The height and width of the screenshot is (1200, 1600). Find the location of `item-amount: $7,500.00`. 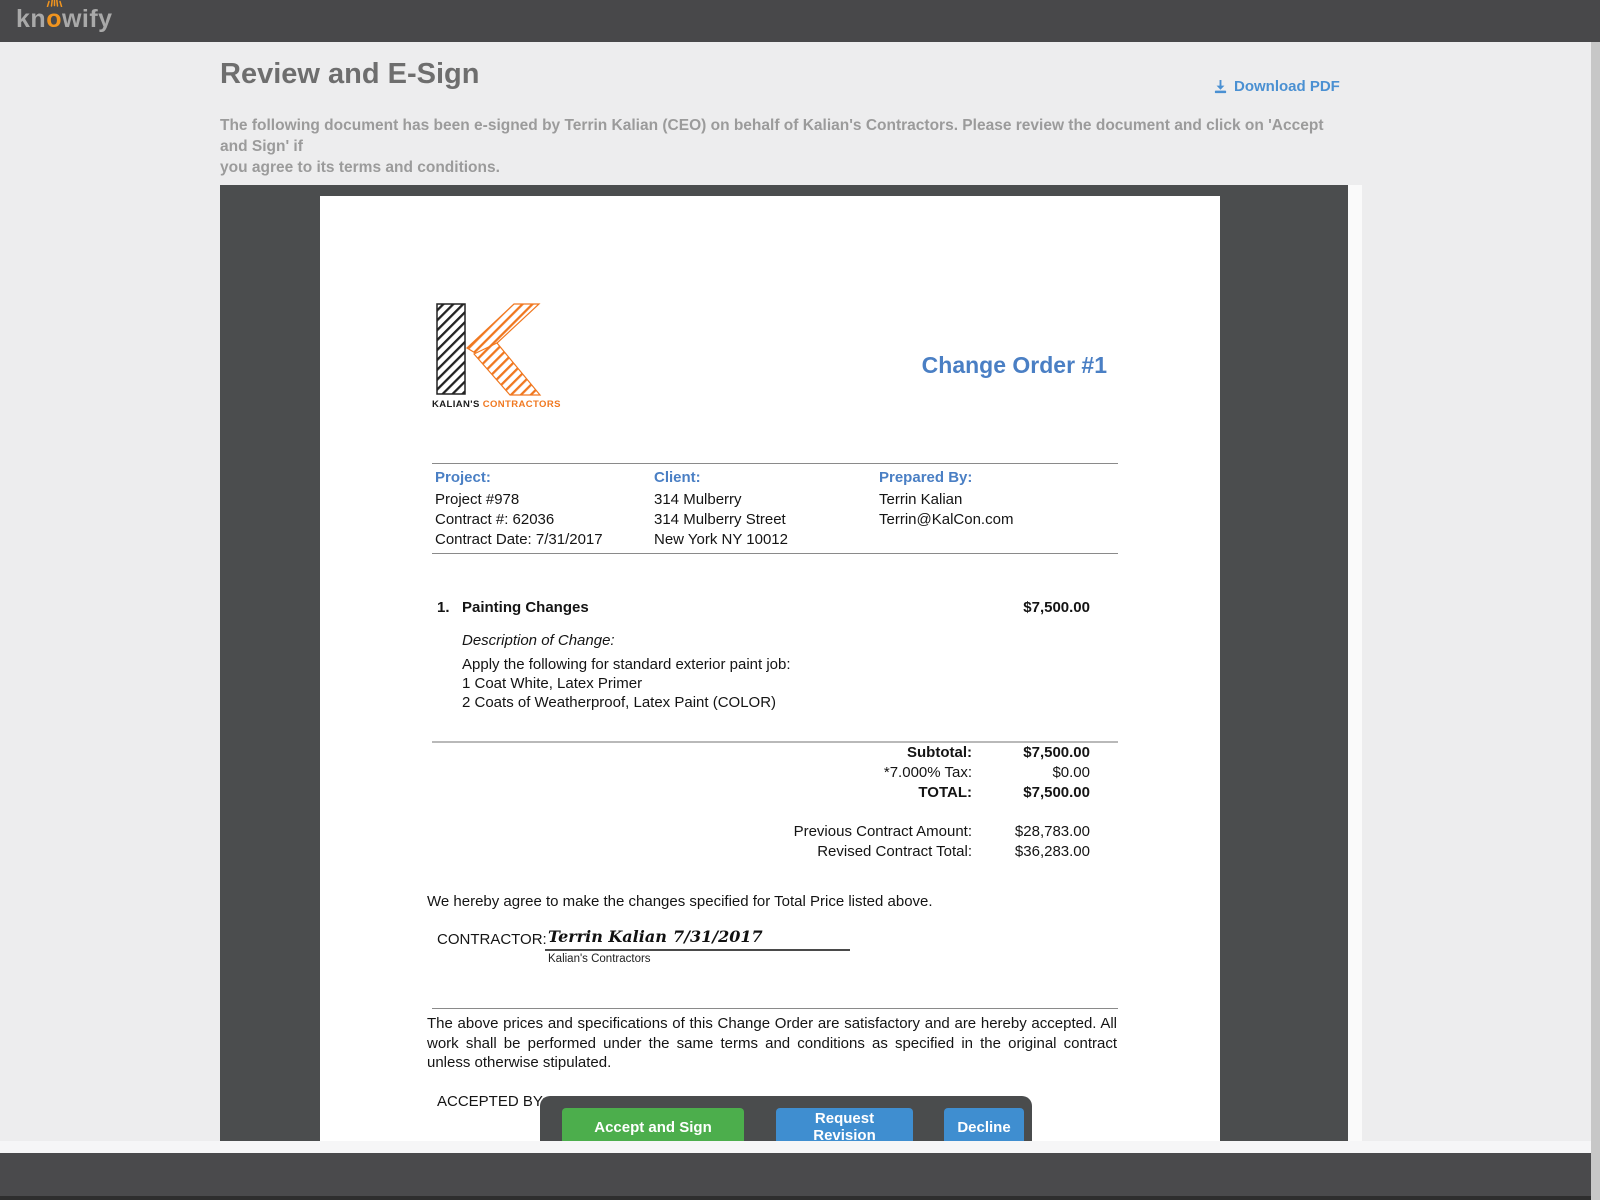

item-amount: $7,500.00 is located at coordinates (1056, 607).